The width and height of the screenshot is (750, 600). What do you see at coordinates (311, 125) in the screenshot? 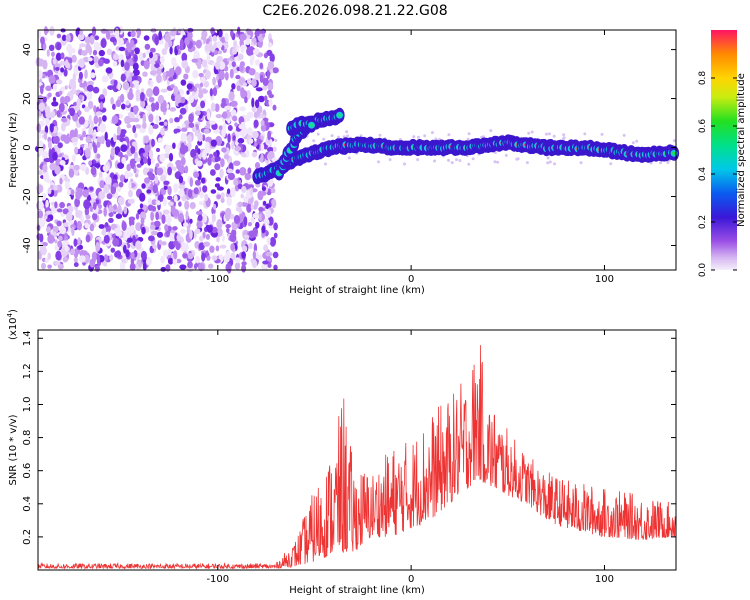
I see `trace-core` at bounding box center [311, 125].